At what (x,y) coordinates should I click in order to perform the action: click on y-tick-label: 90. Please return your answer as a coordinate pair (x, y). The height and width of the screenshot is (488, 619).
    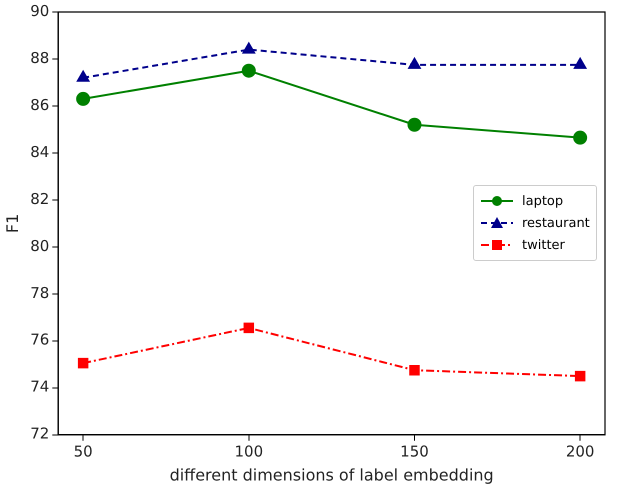
    Looking at the image, I should click on (40, 11).